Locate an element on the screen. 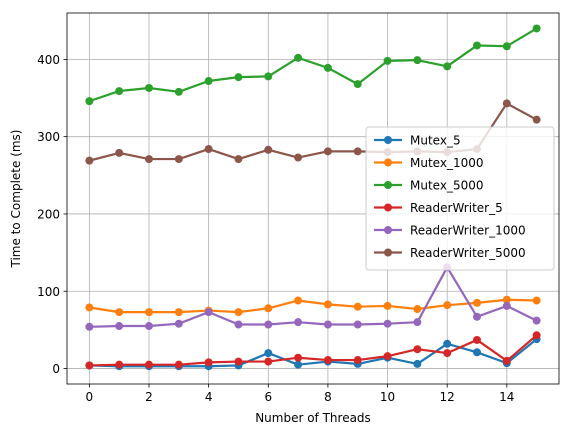 The height and width of the screenshot is (436, 575). x-tick-label: 2 is located at coordinates (149, 397).